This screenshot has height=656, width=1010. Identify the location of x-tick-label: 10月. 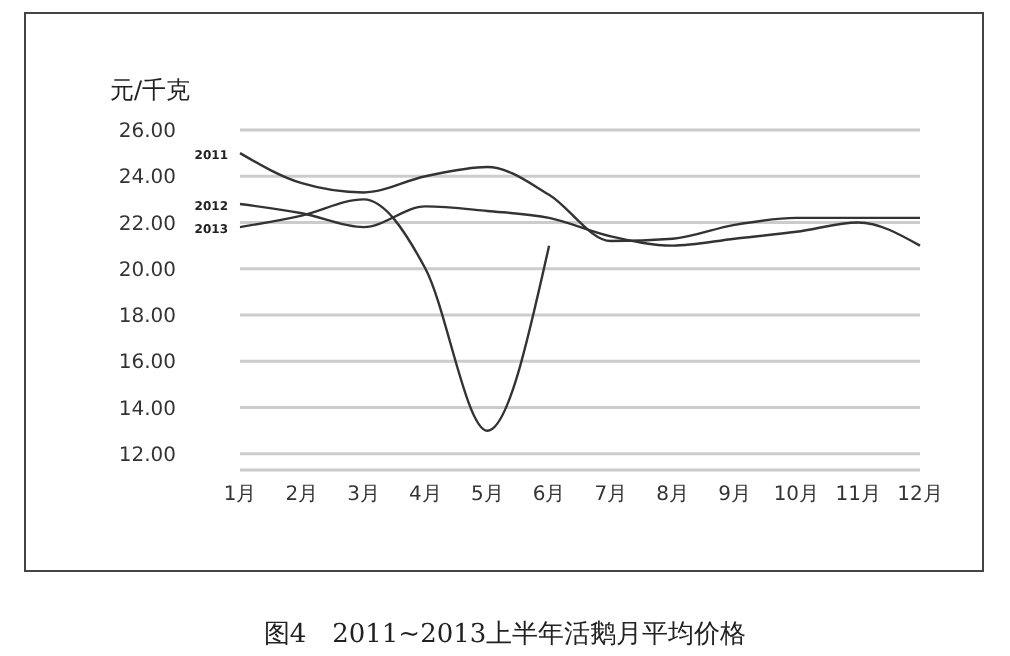
(796, 495).